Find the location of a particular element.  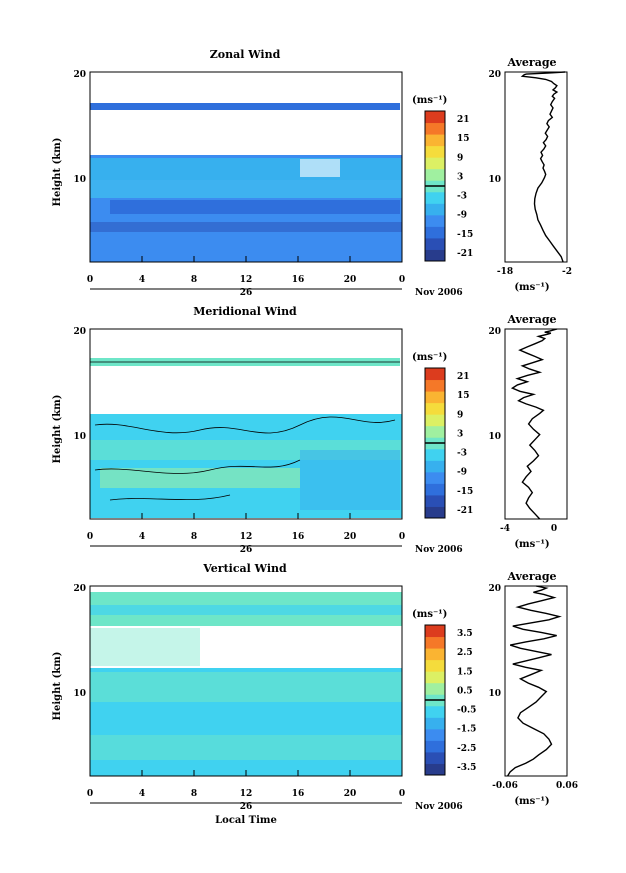

vertical-wind-colorbar: 3.5 2.5 1.5 0.5 -0.5 -1.5 -2.5 -3.5 is located at coordinates (450, 700).